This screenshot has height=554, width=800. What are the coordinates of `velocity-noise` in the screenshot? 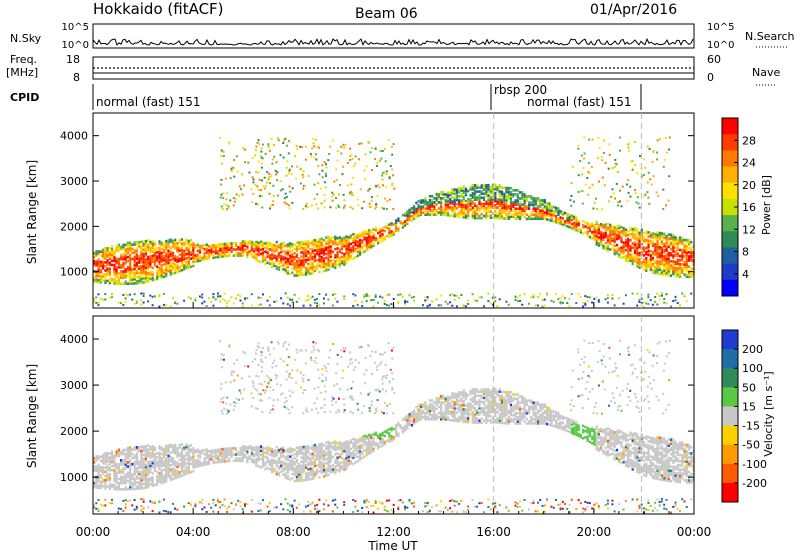 It's located at (308, 505).